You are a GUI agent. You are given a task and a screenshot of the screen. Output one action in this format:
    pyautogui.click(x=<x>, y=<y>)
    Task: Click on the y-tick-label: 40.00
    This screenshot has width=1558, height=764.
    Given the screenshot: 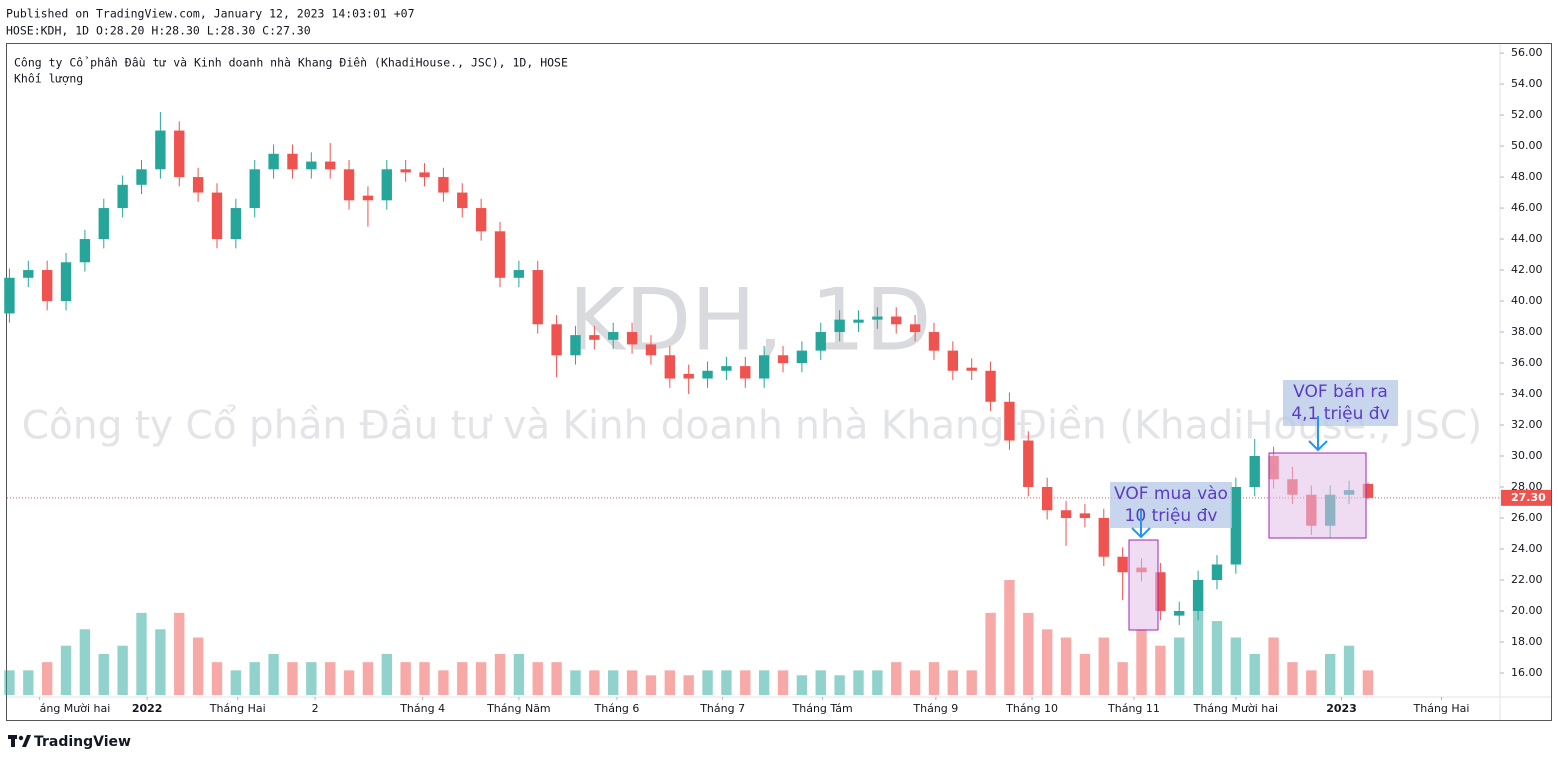 What is the action you would take?
    pyautogui.click(x=1527, y=300)
    